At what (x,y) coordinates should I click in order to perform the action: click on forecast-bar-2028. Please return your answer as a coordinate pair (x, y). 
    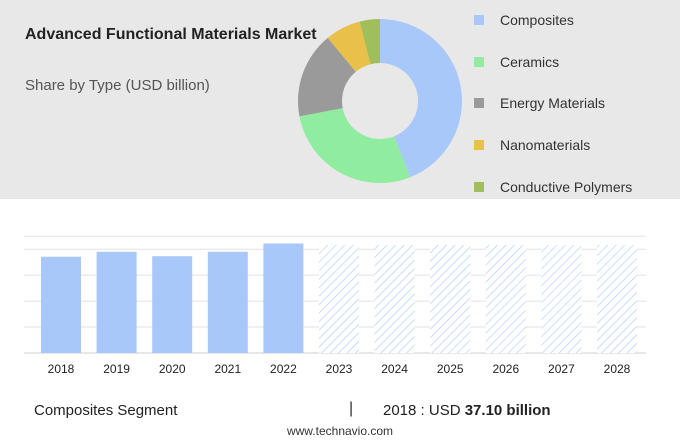
    Looking at the image, I should click on (617, 299).